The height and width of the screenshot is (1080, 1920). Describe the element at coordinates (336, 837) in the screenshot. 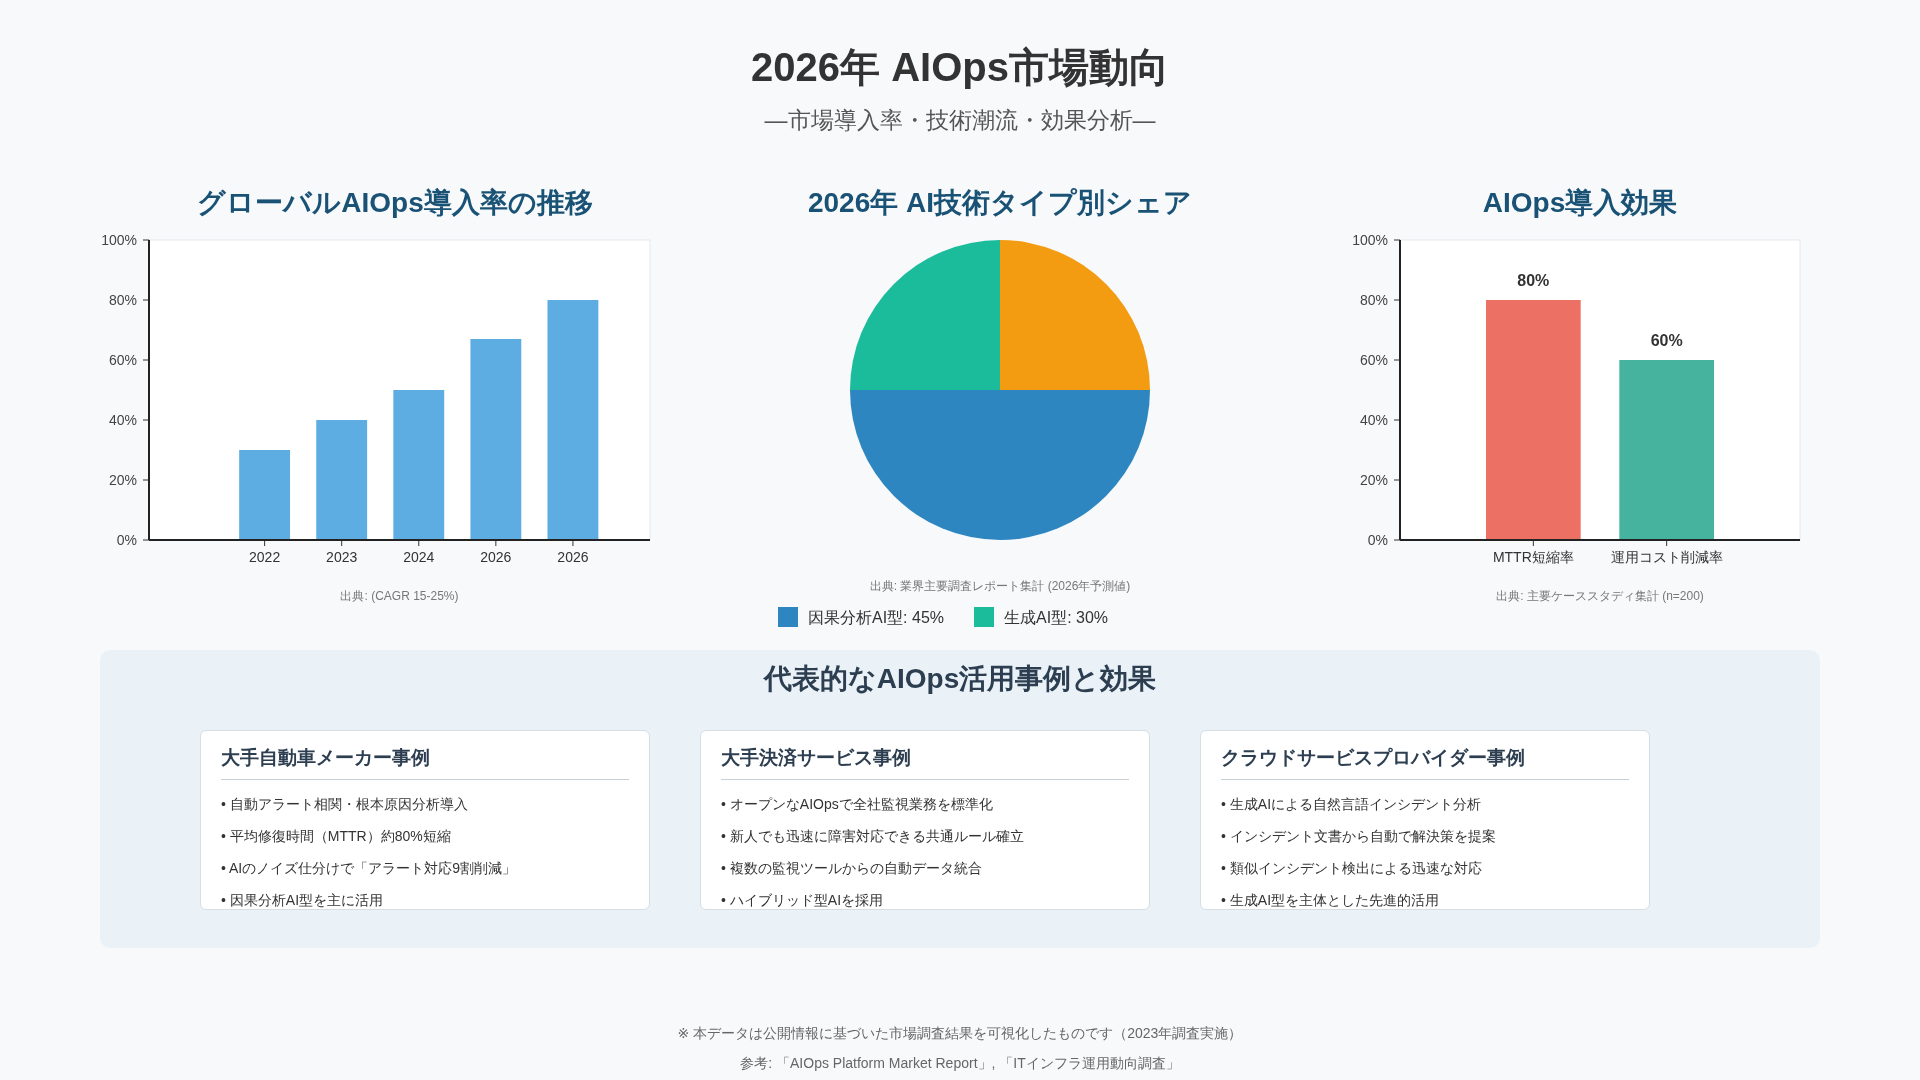

I see `text: • 平均修復時間（MTTR）約80%短縮` at that location.